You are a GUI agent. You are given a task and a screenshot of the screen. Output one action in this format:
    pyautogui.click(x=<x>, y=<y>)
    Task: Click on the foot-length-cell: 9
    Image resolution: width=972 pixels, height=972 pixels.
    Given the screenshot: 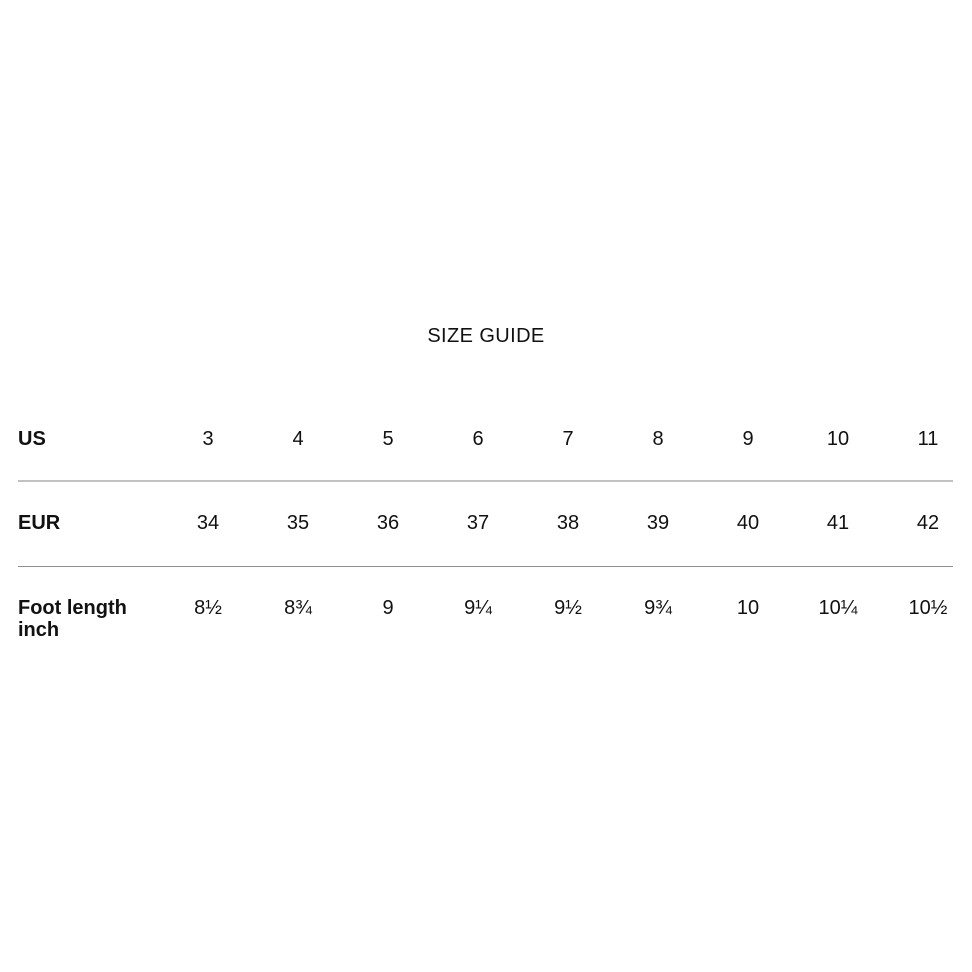 What is the action you would take?
    pyautogui.click(x=388, y=608)
    